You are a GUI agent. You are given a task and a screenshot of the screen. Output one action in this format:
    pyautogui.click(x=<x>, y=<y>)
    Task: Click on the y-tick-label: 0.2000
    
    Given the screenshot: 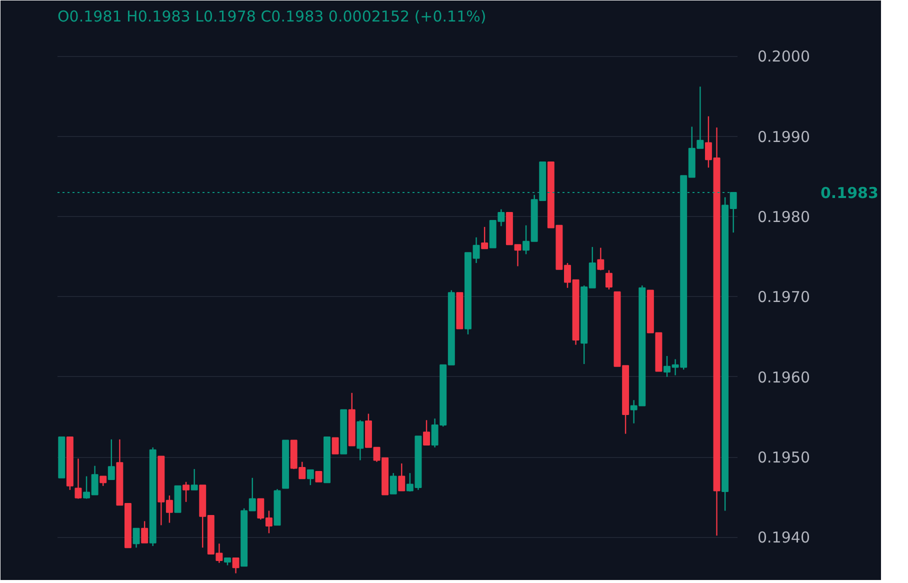 What is the action you would take?
    pyautogui.click(x=784, y=57)
    